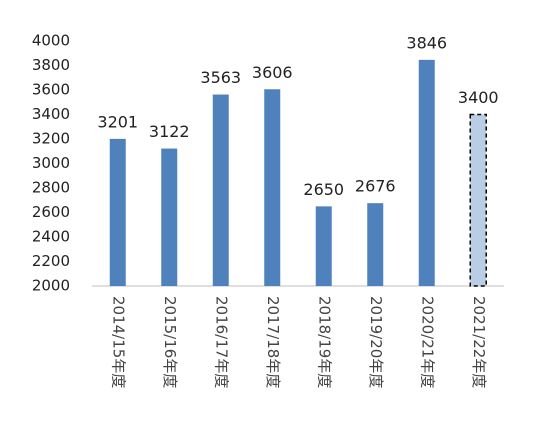  Describe the element at coordinates (51, 139) in the screenshot. I see `y-tick-label: 3200` at that location.